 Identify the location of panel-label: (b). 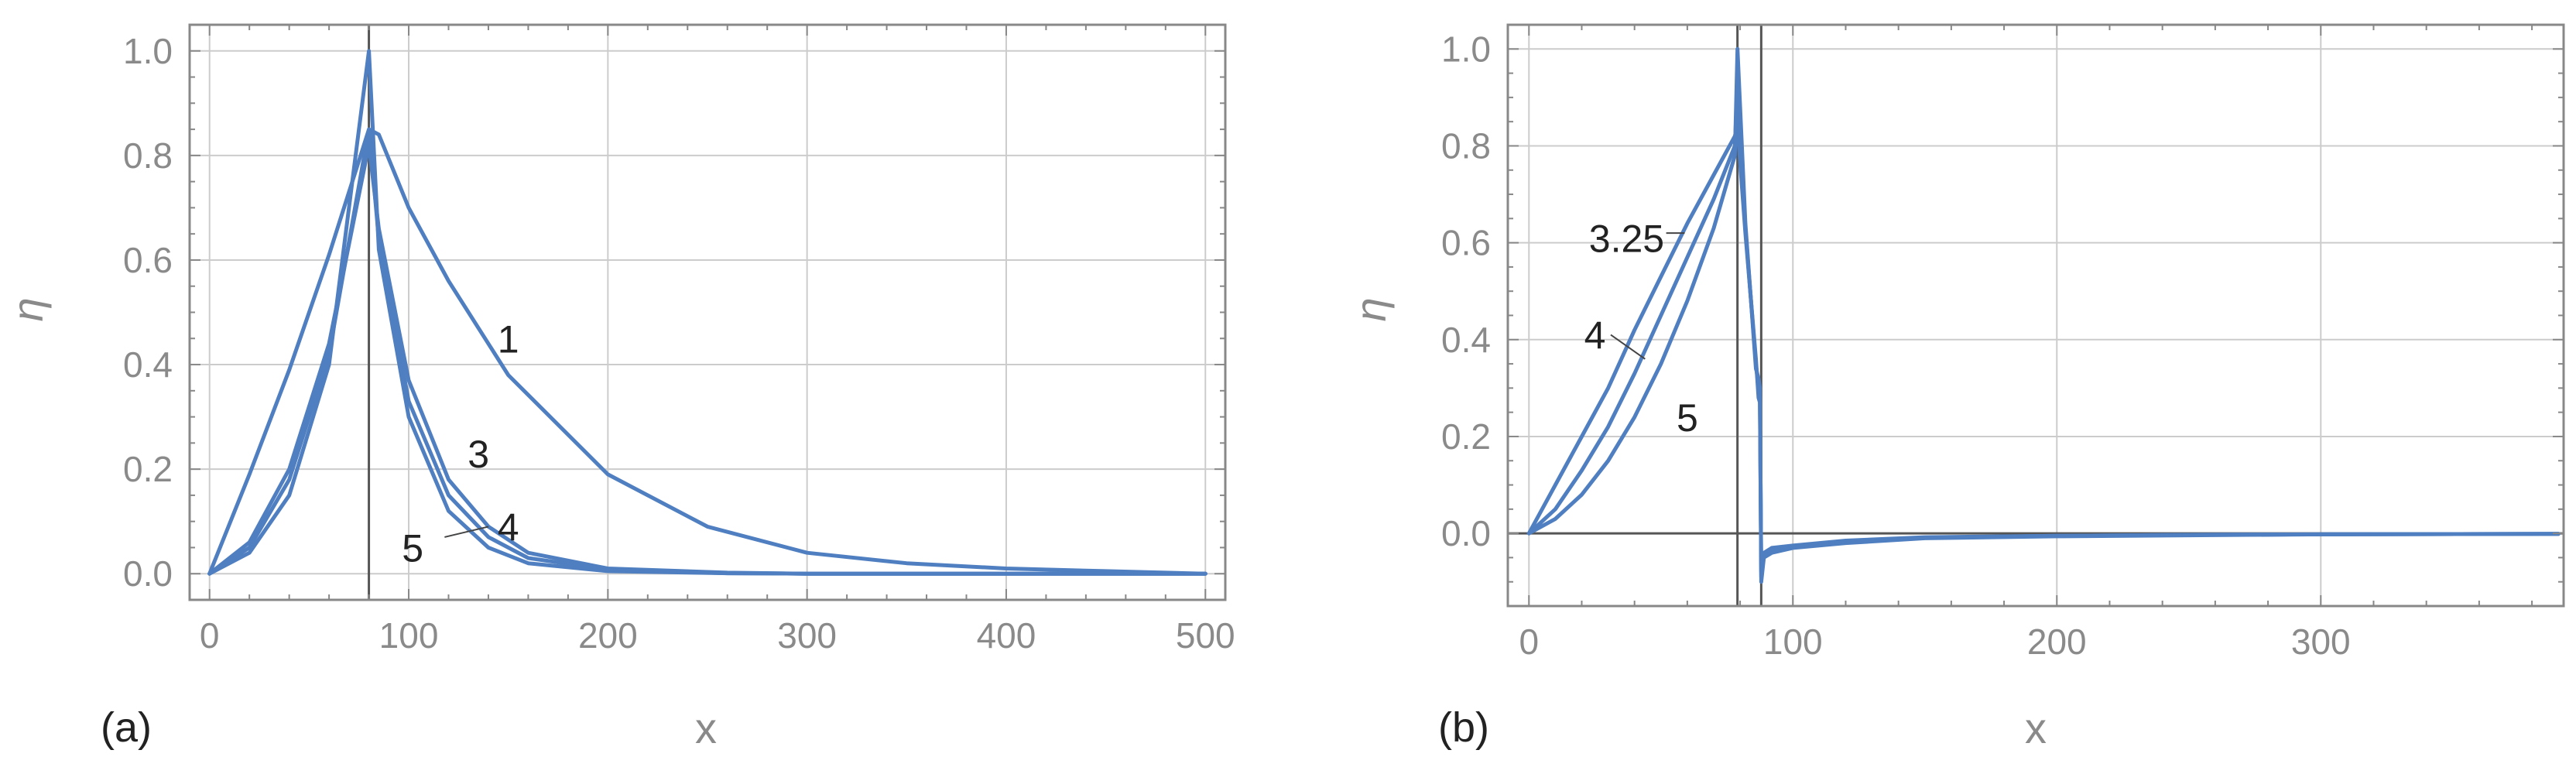
(1463, 727).